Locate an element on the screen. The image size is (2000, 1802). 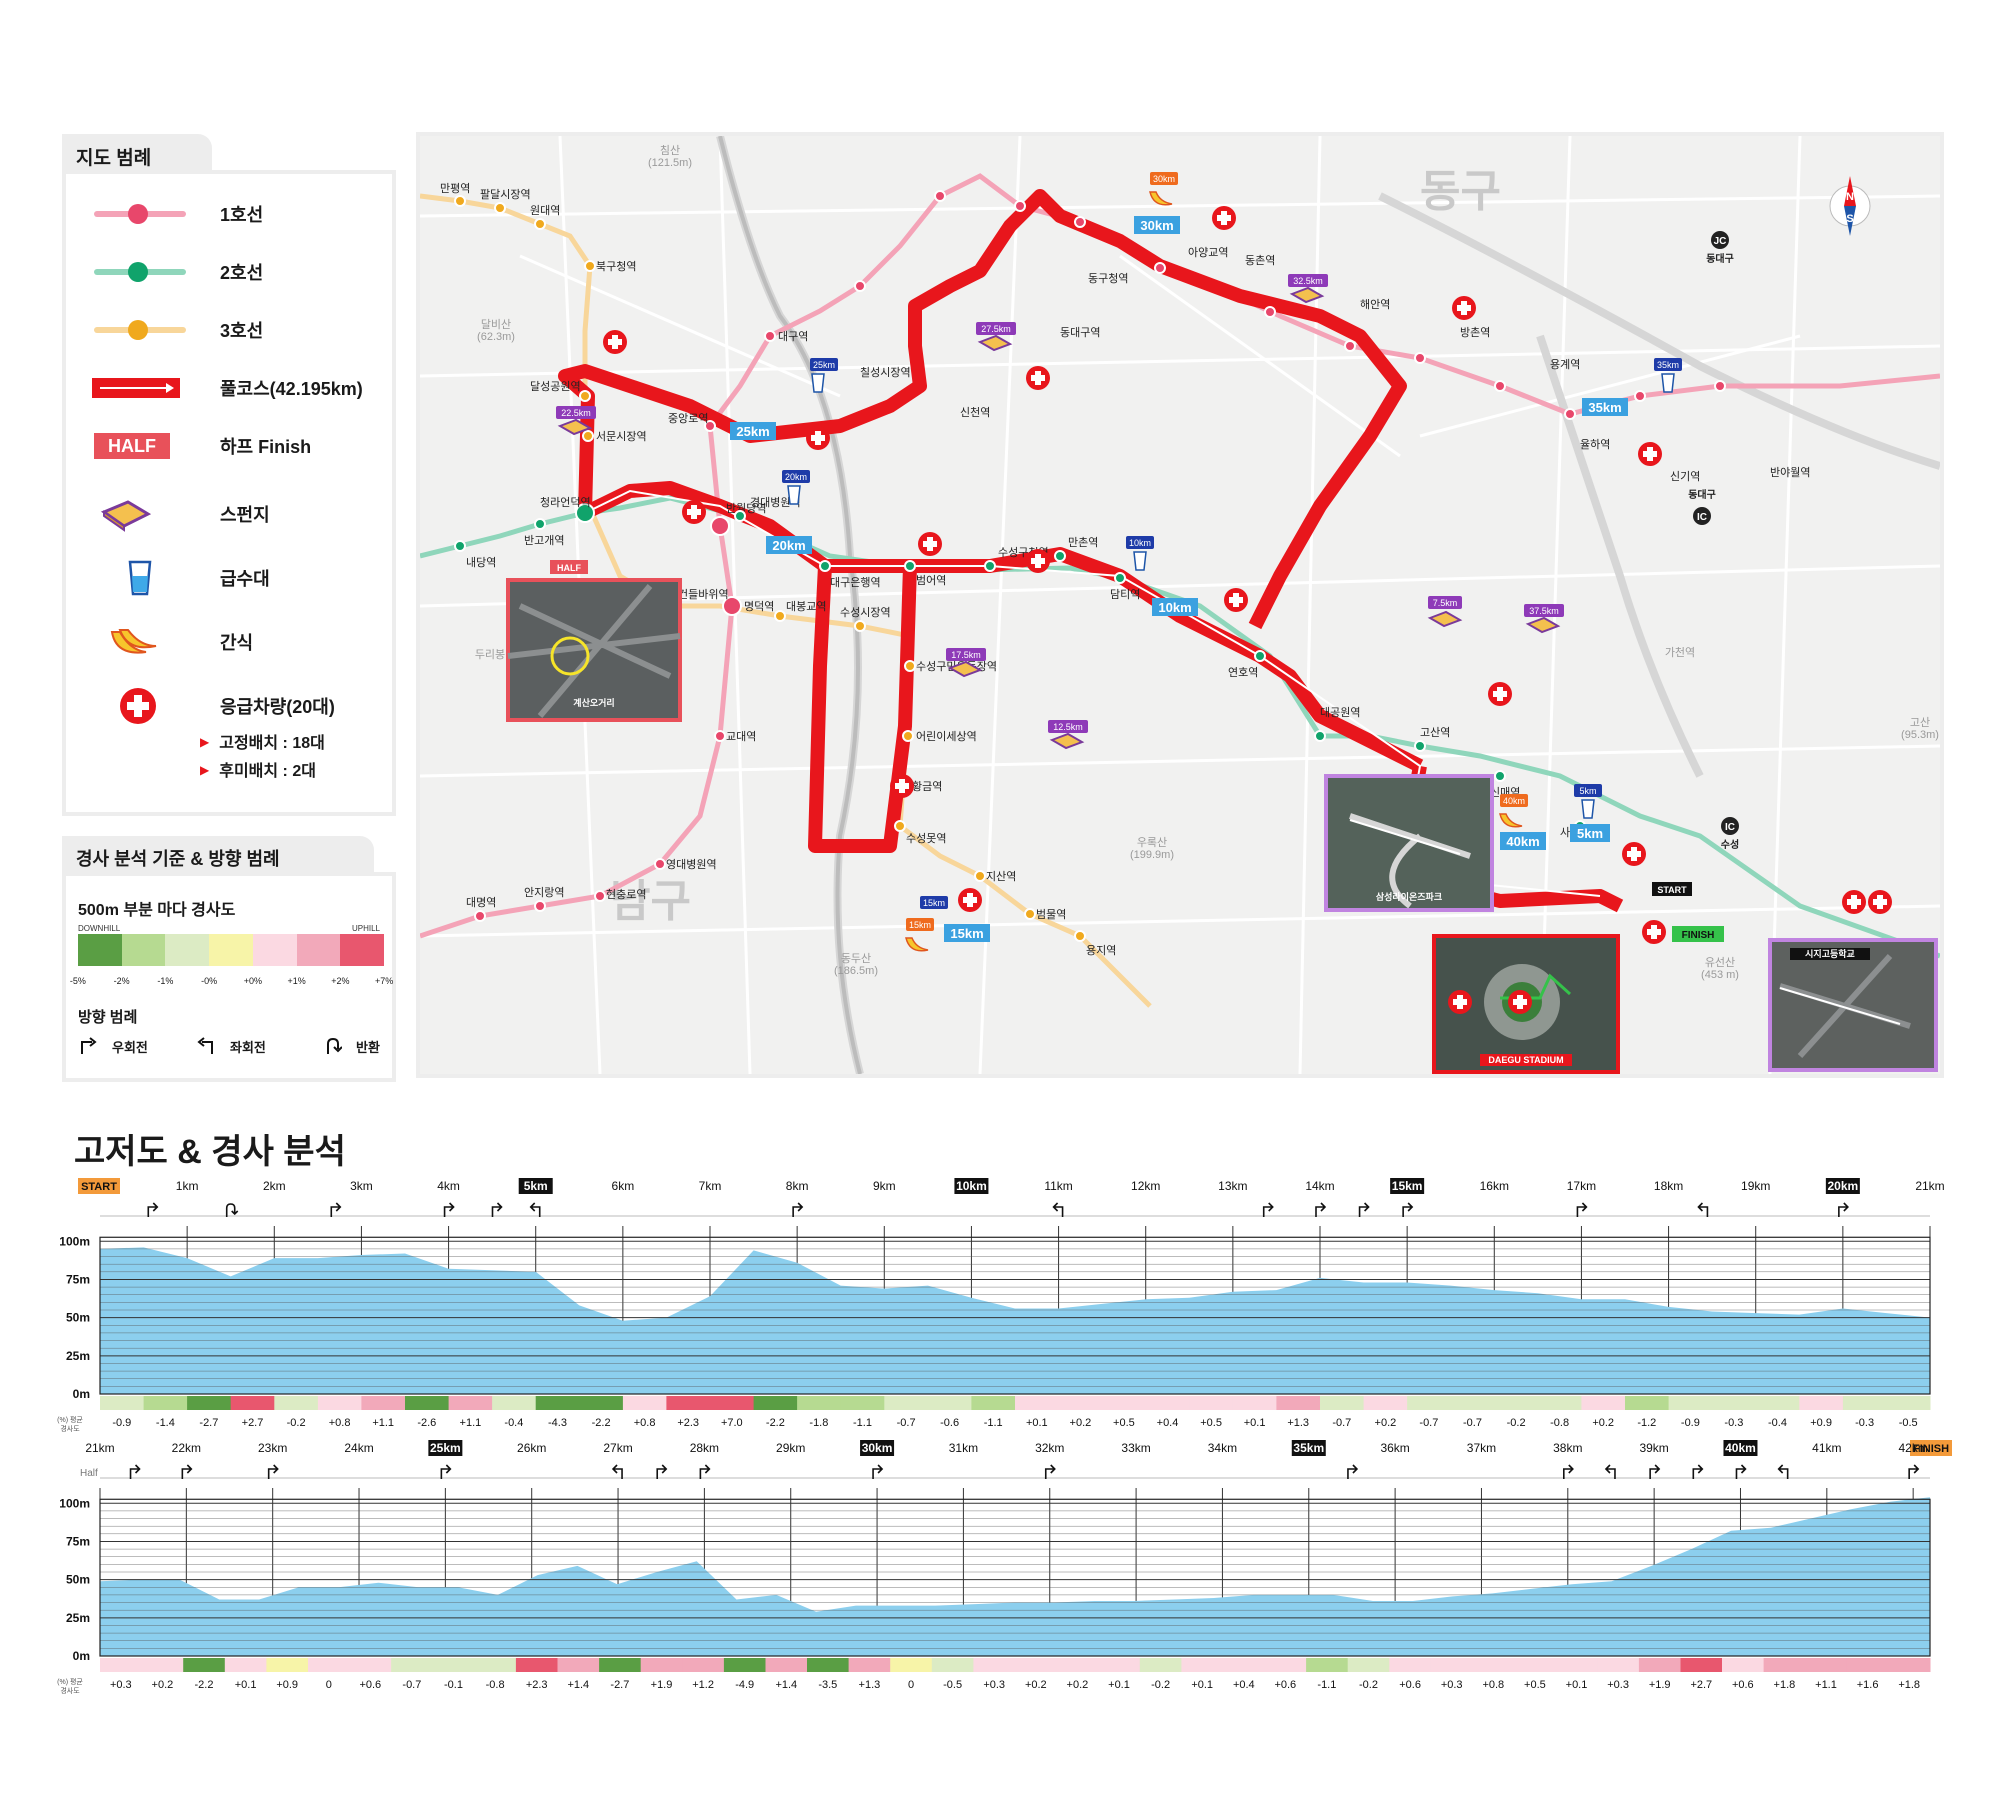
km-label: 34km is located at coordinates (1222, 1448).